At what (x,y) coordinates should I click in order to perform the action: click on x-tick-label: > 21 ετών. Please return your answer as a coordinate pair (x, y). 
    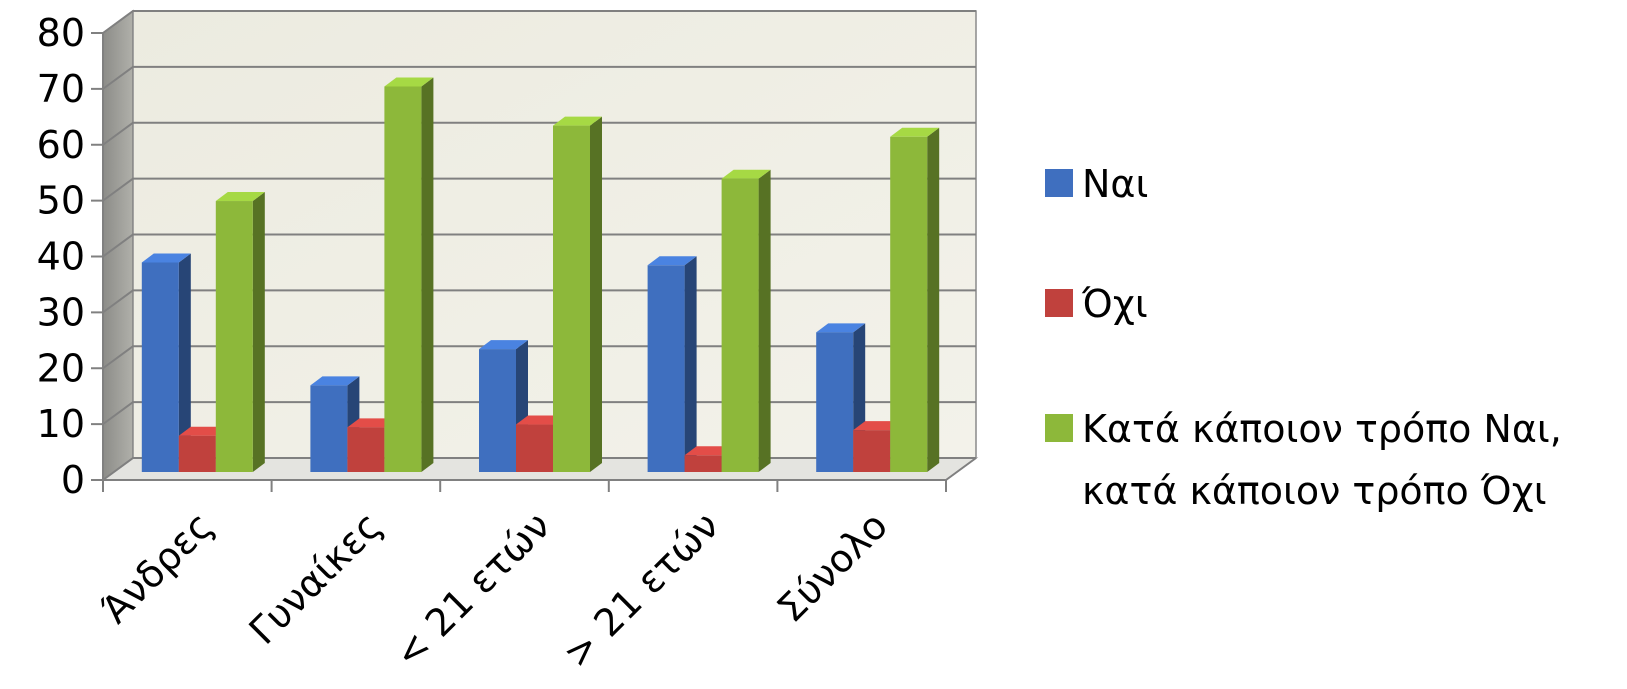
    Looking at the image, I should click on (640, 589).